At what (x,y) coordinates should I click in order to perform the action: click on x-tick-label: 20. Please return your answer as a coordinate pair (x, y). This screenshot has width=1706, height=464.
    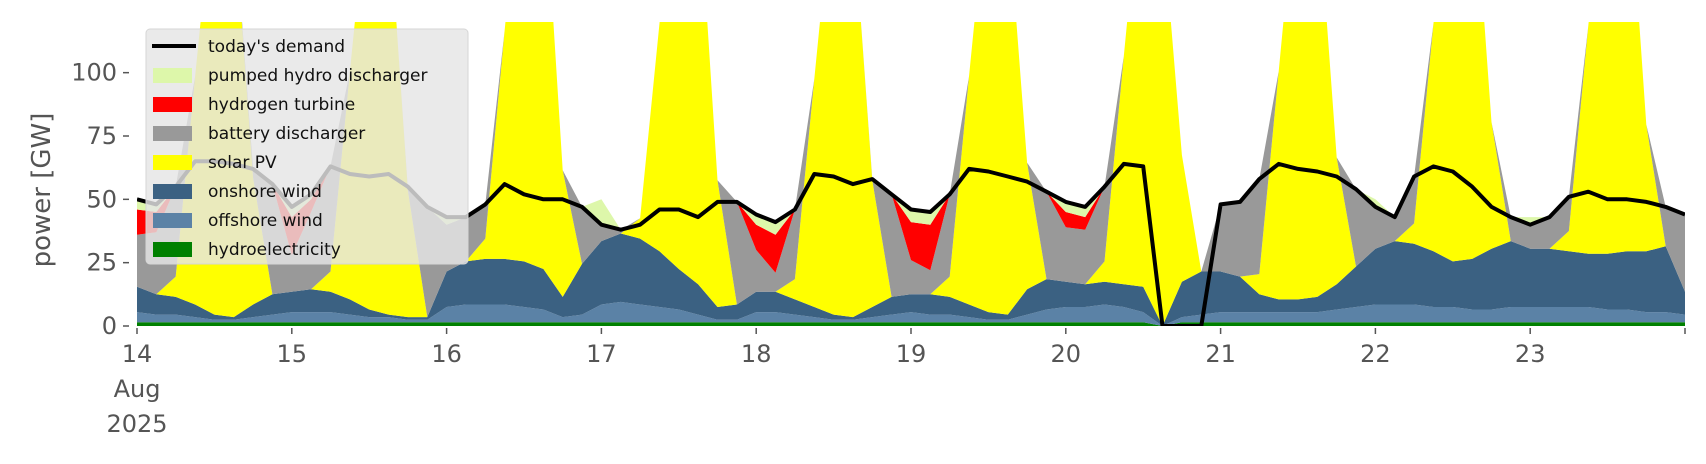
    Looking at the image, I should click on (1066, 354).